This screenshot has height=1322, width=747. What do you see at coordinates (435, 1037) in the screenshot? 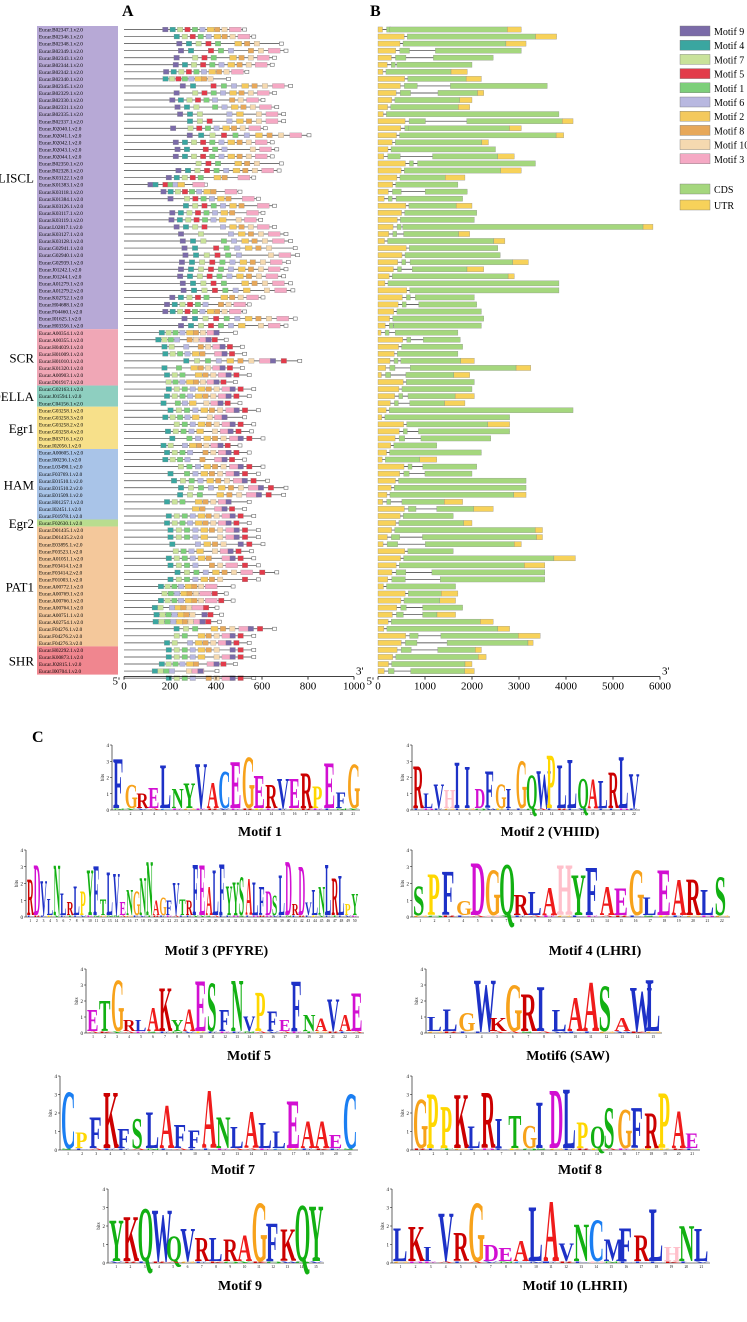
I see `logo-position-label: 1` at bounding box center [435, 1037].